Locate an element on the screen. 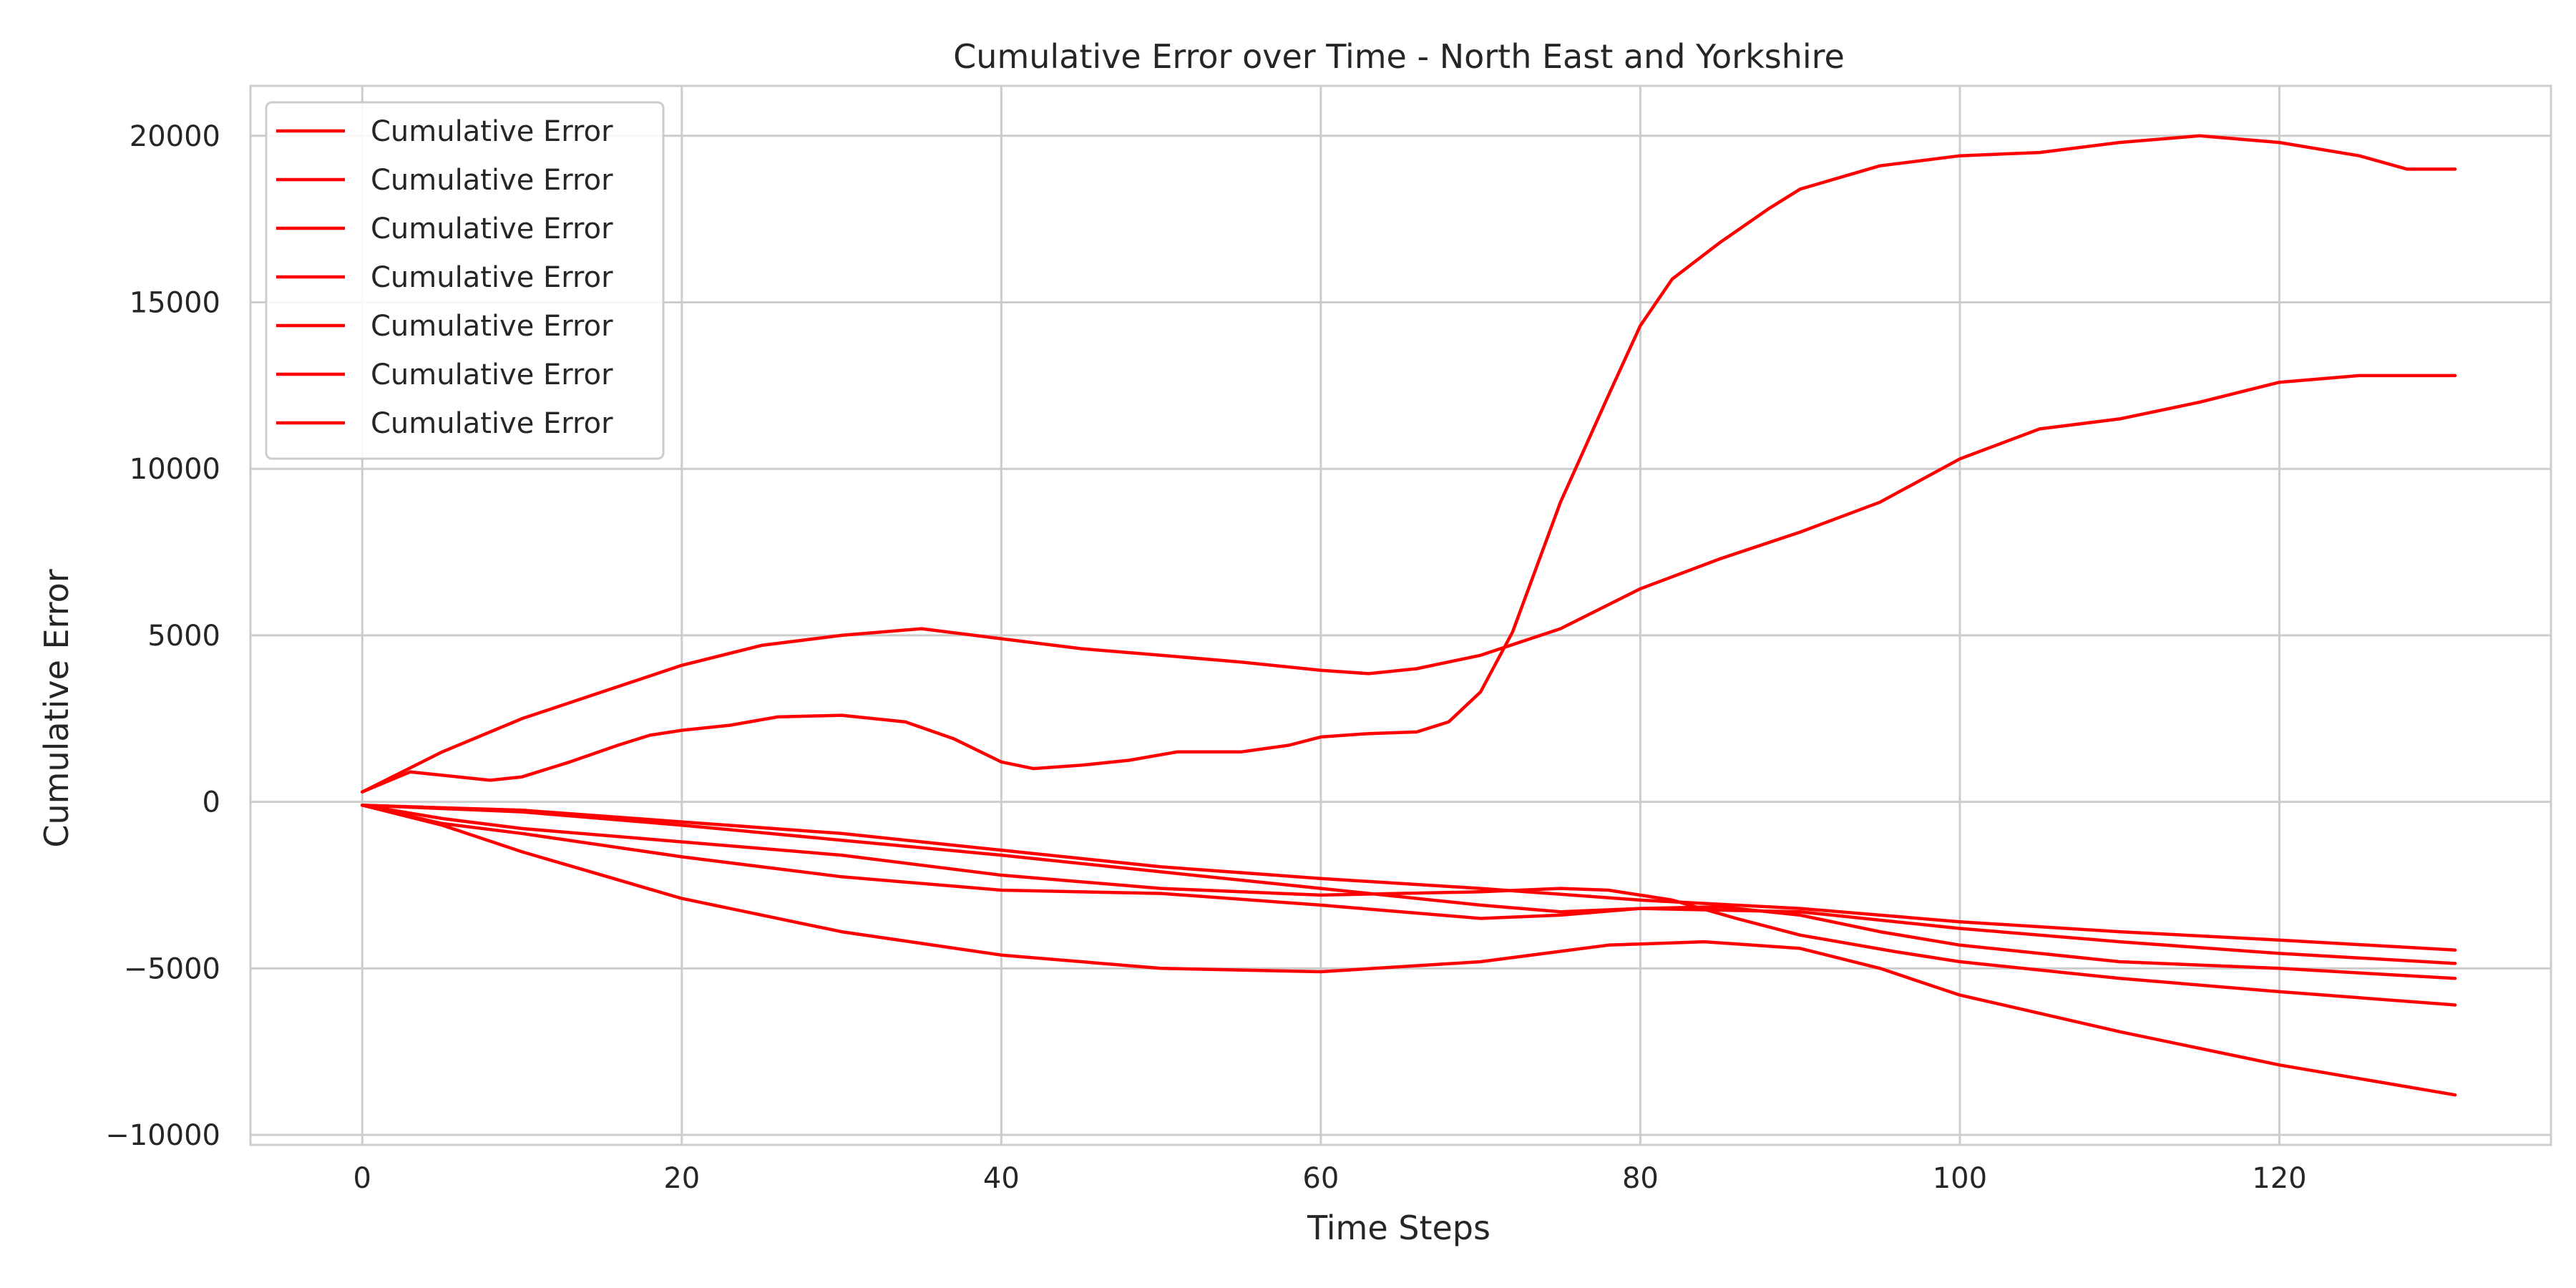  y-tick-label: 20000 is located at coordinates (175, 136).